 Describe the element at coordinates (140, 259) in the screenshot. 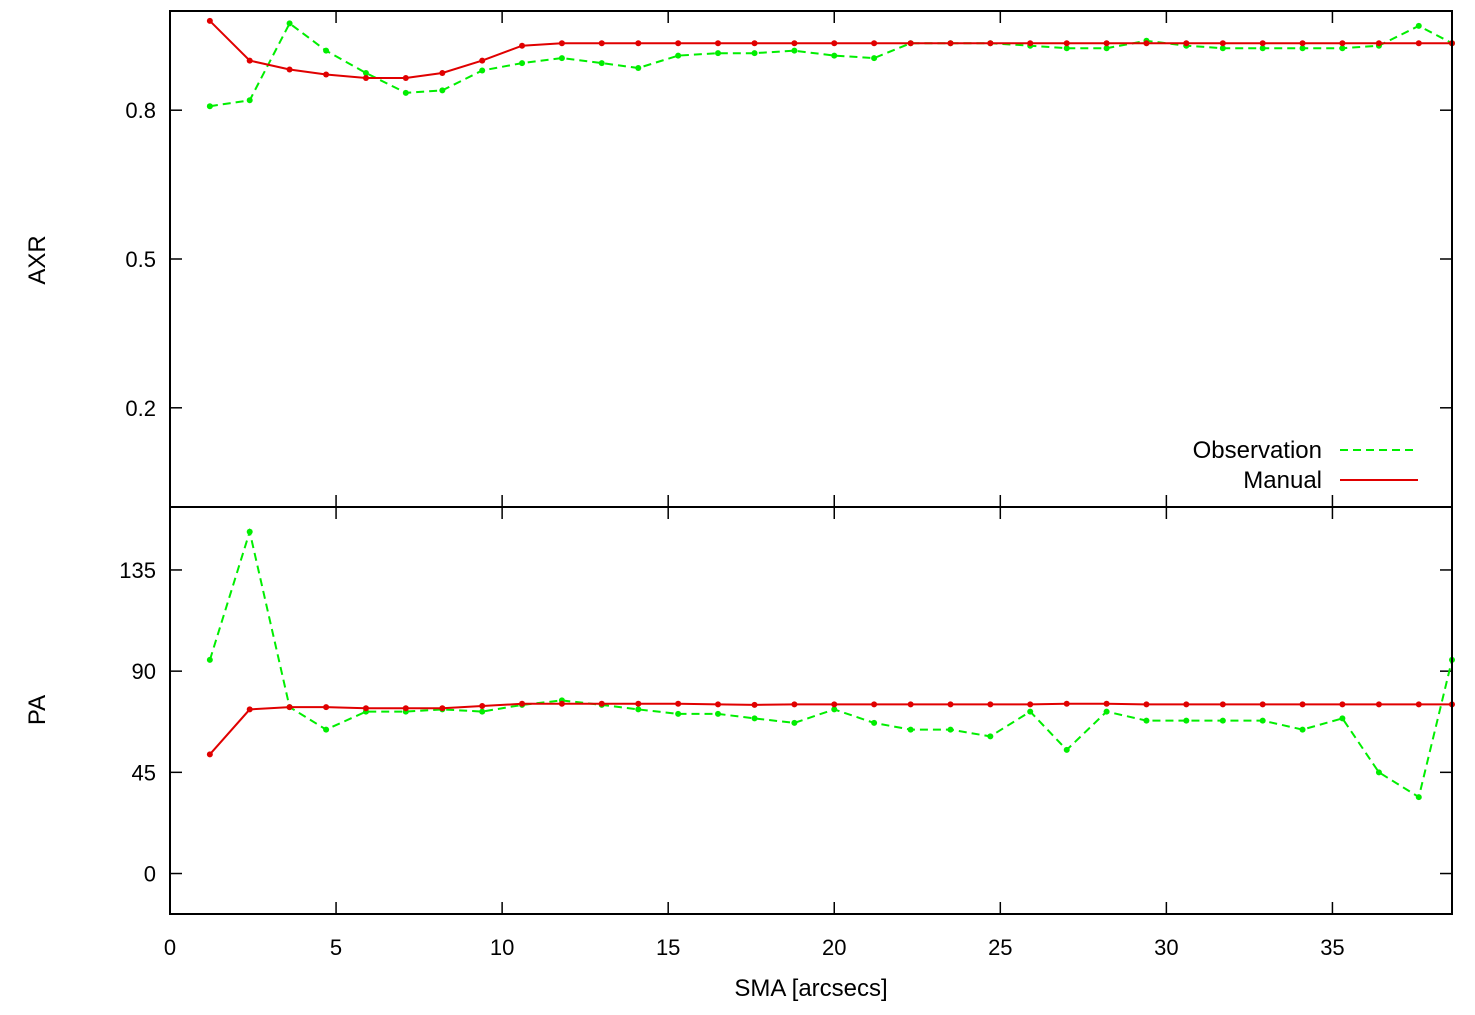

I see `axr-ytick-label: 0.5` at that location.